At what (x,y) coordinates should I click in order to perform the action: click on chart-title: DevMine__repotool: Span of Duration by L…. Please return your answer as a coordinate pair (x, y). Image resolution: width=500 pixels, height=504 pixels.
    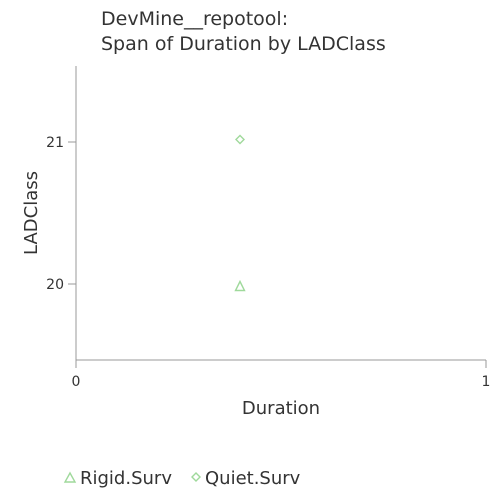
    Looking at the image, I should click on (243, 31).